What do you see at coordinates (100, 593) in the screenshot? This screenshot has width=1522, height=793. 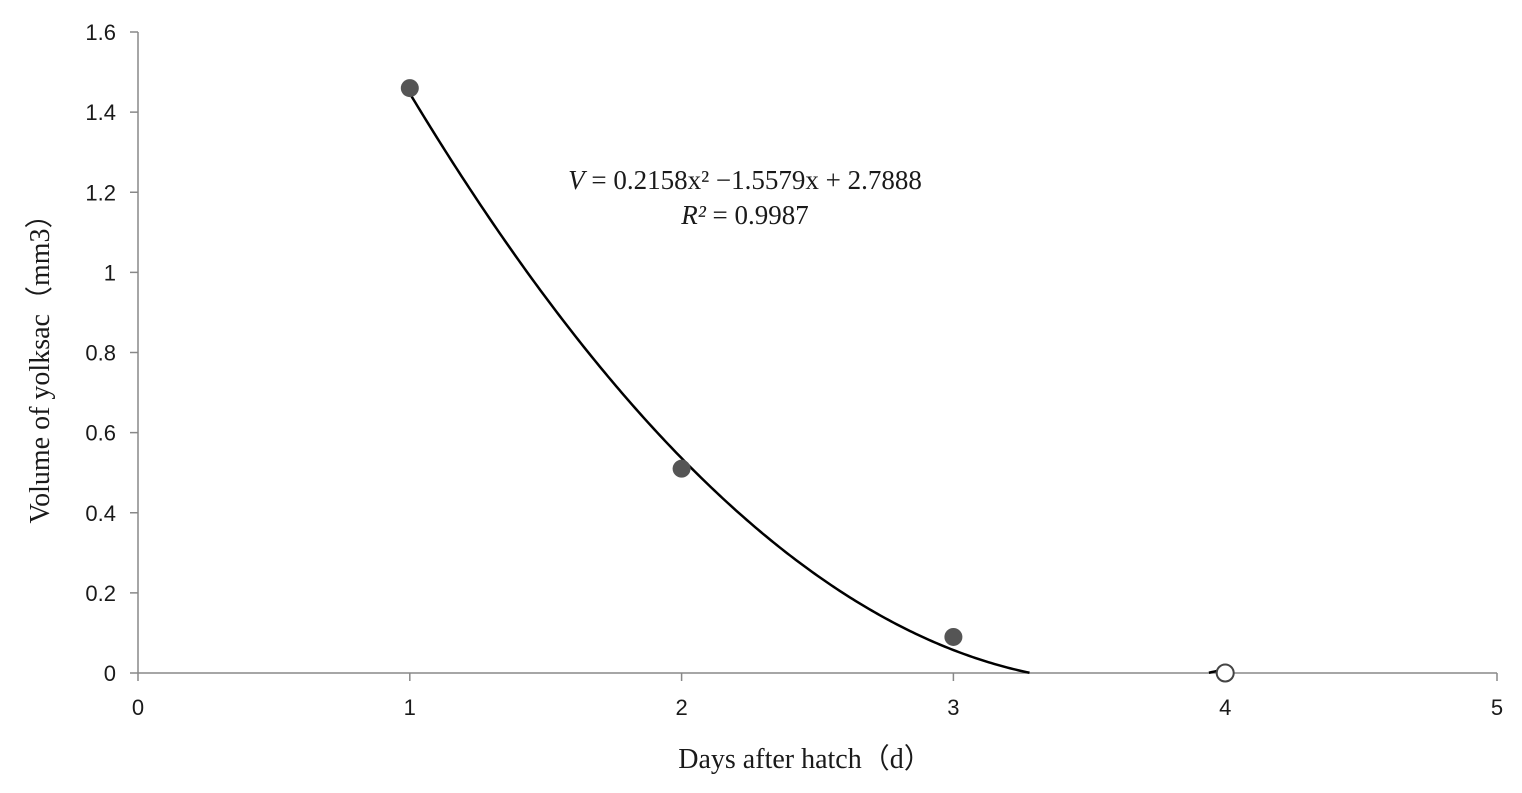 I see `y-tick-label: 0.2` at bounding box center [100, 593].